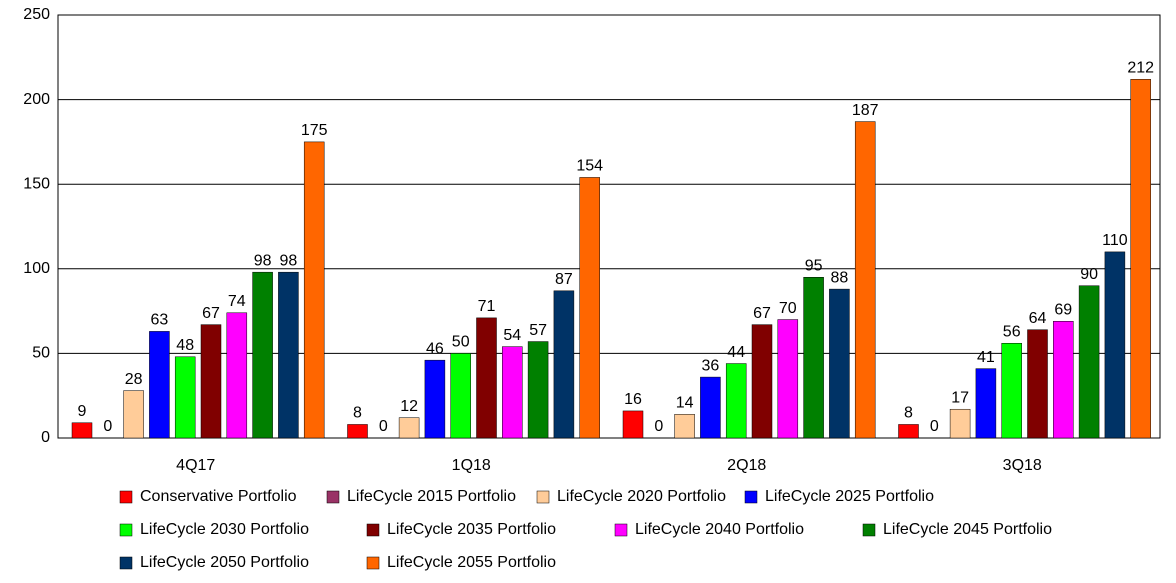 Image resolution: width=1176 pixels, height=583 pixels. I want to click on data-label: 212, so click(1140, 68).